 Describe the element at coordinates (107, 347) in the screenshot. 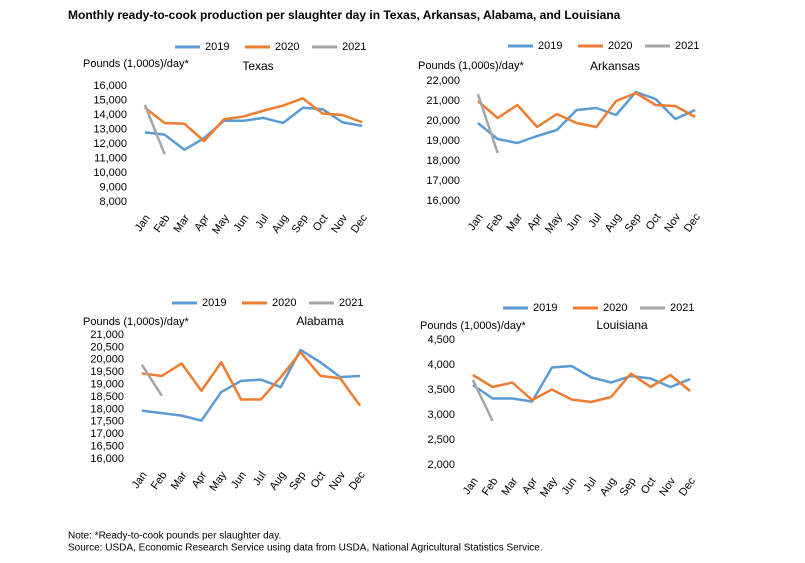

I see `y-tick-label: 20,500` at that location.